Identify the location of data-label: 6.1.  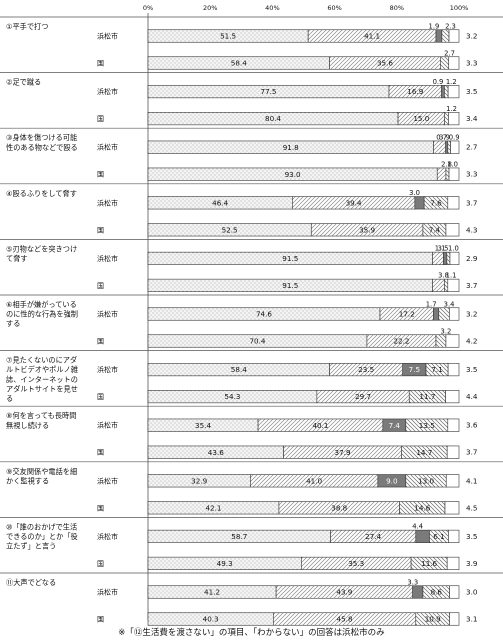
(438, 536).